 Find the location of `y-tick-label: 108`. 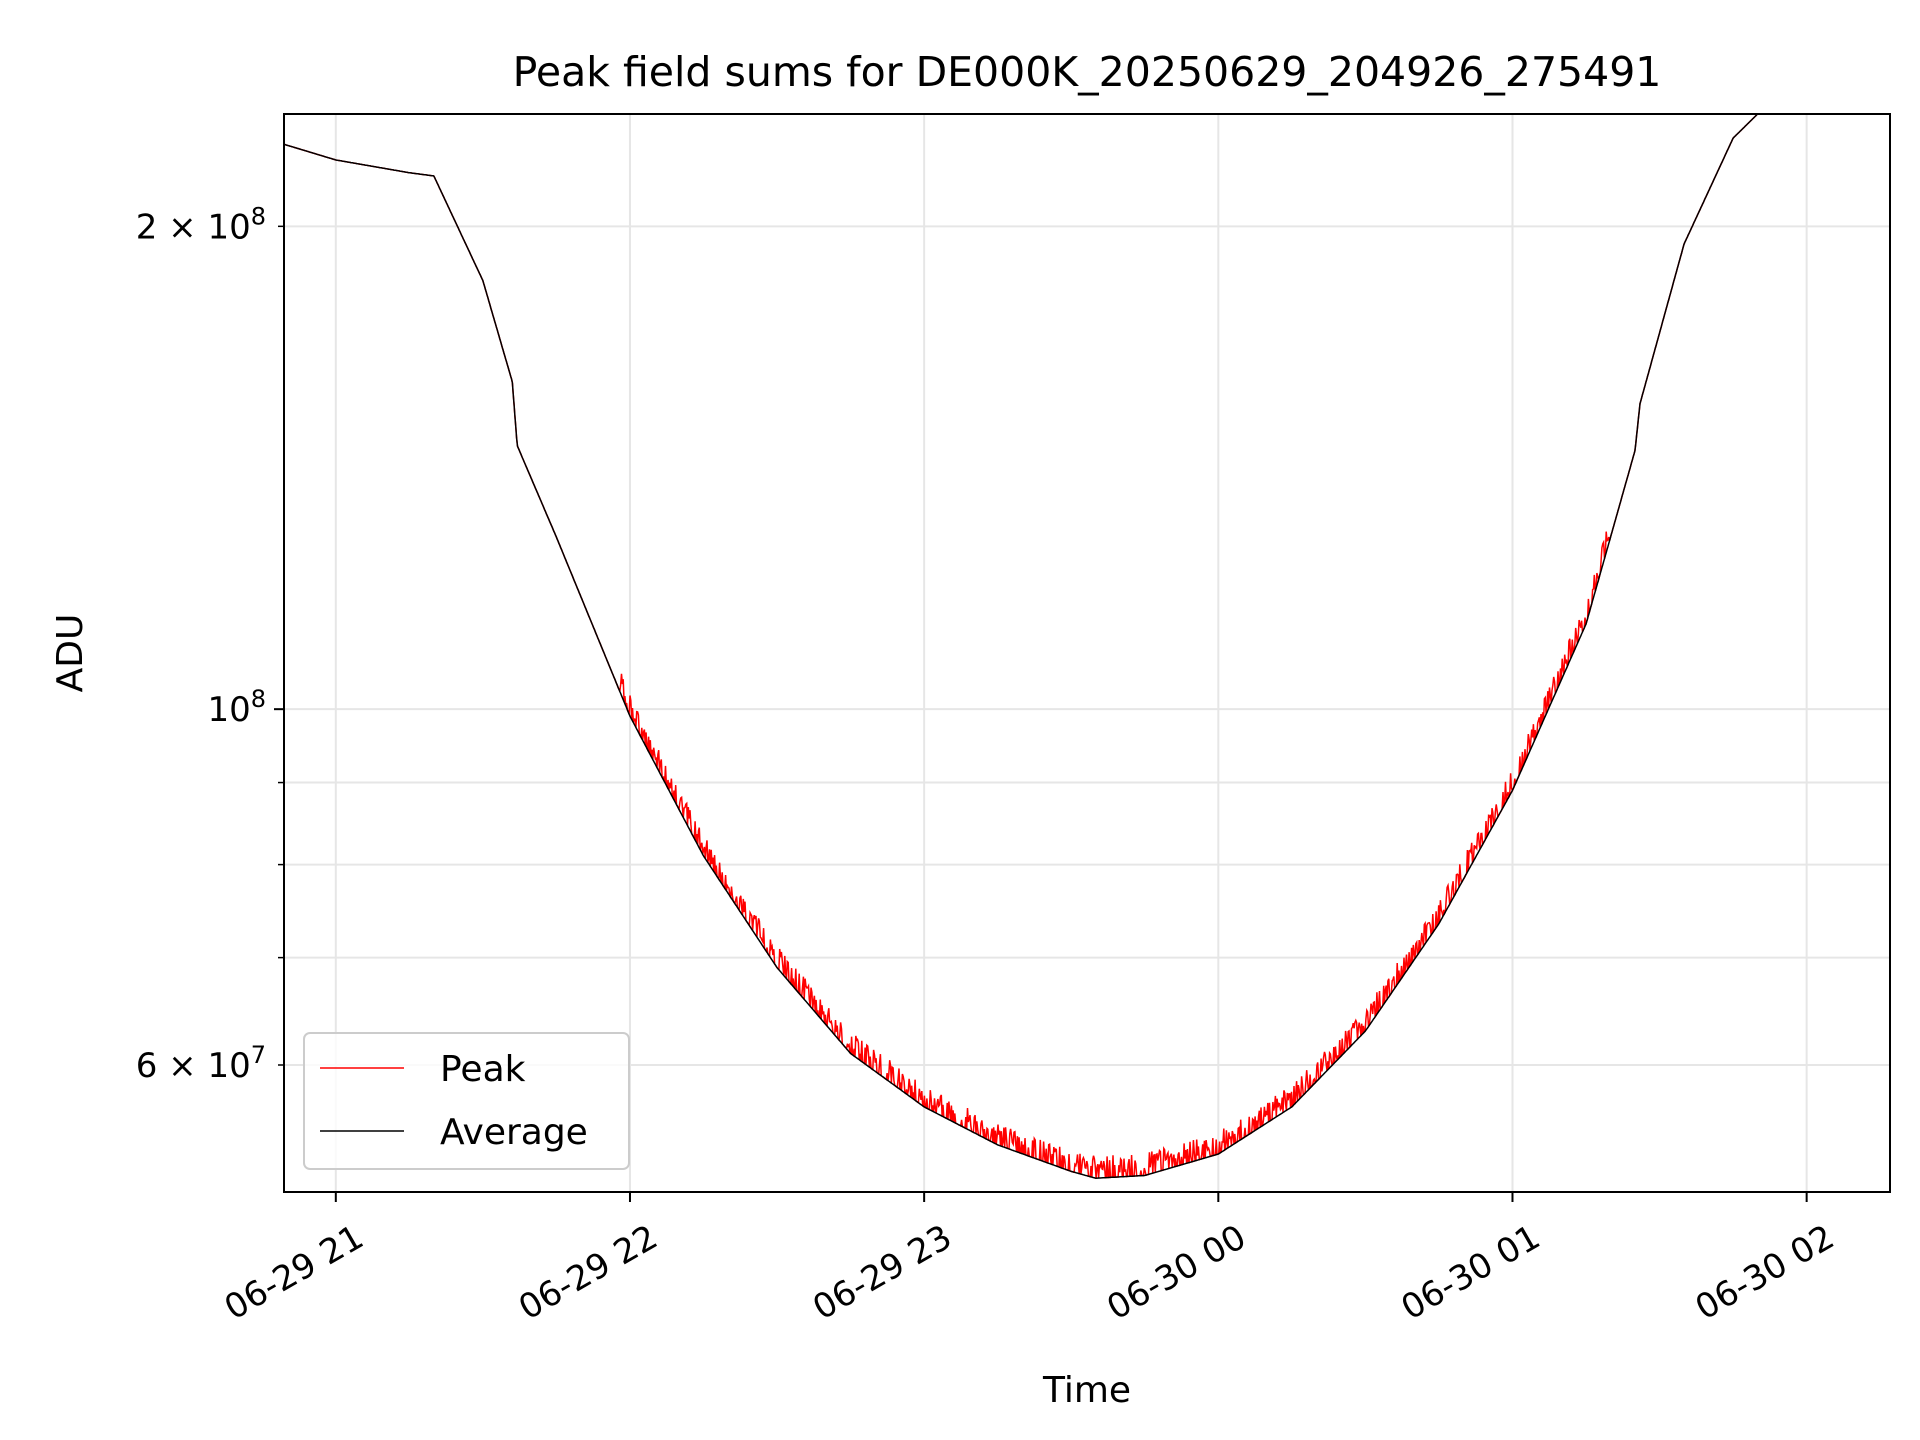

y-tick-label: 108 is located at coordinates (236, 707).